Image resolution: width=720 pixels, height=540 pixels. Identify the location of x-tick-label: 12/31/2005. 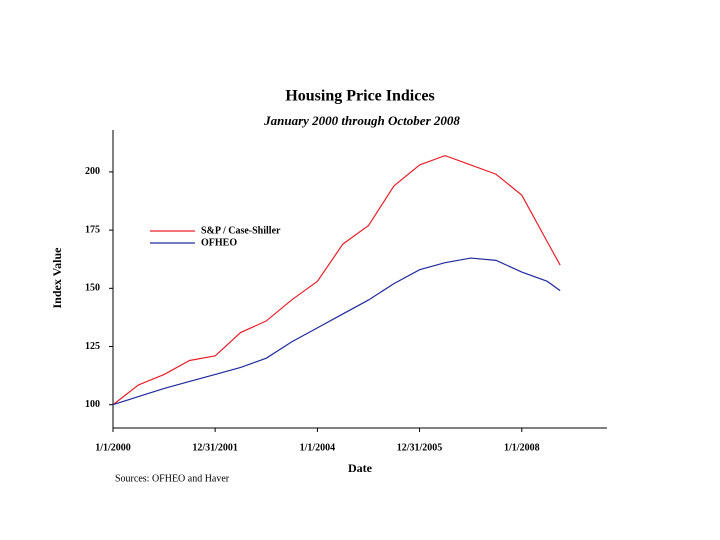
(420, 447).